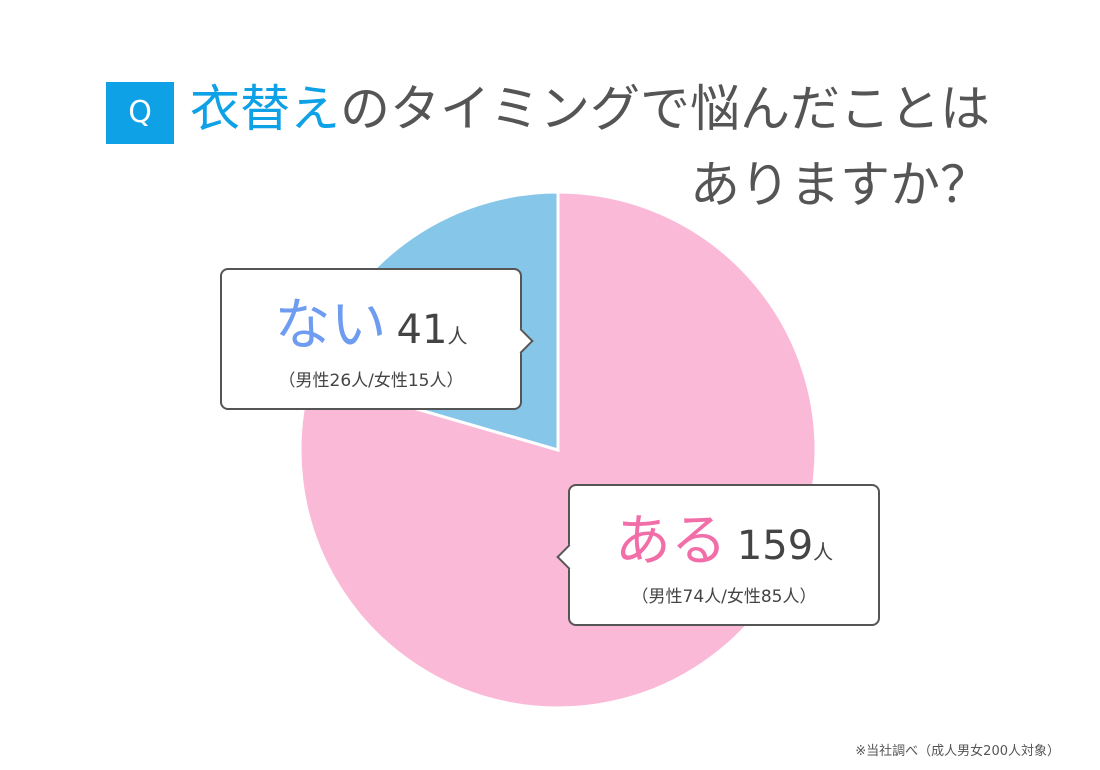 This screenshot has width=1100, height=770. Describe the element at coordinates (823, 552) in the screenshot. I see `unit-label-aru: 人` at that location.